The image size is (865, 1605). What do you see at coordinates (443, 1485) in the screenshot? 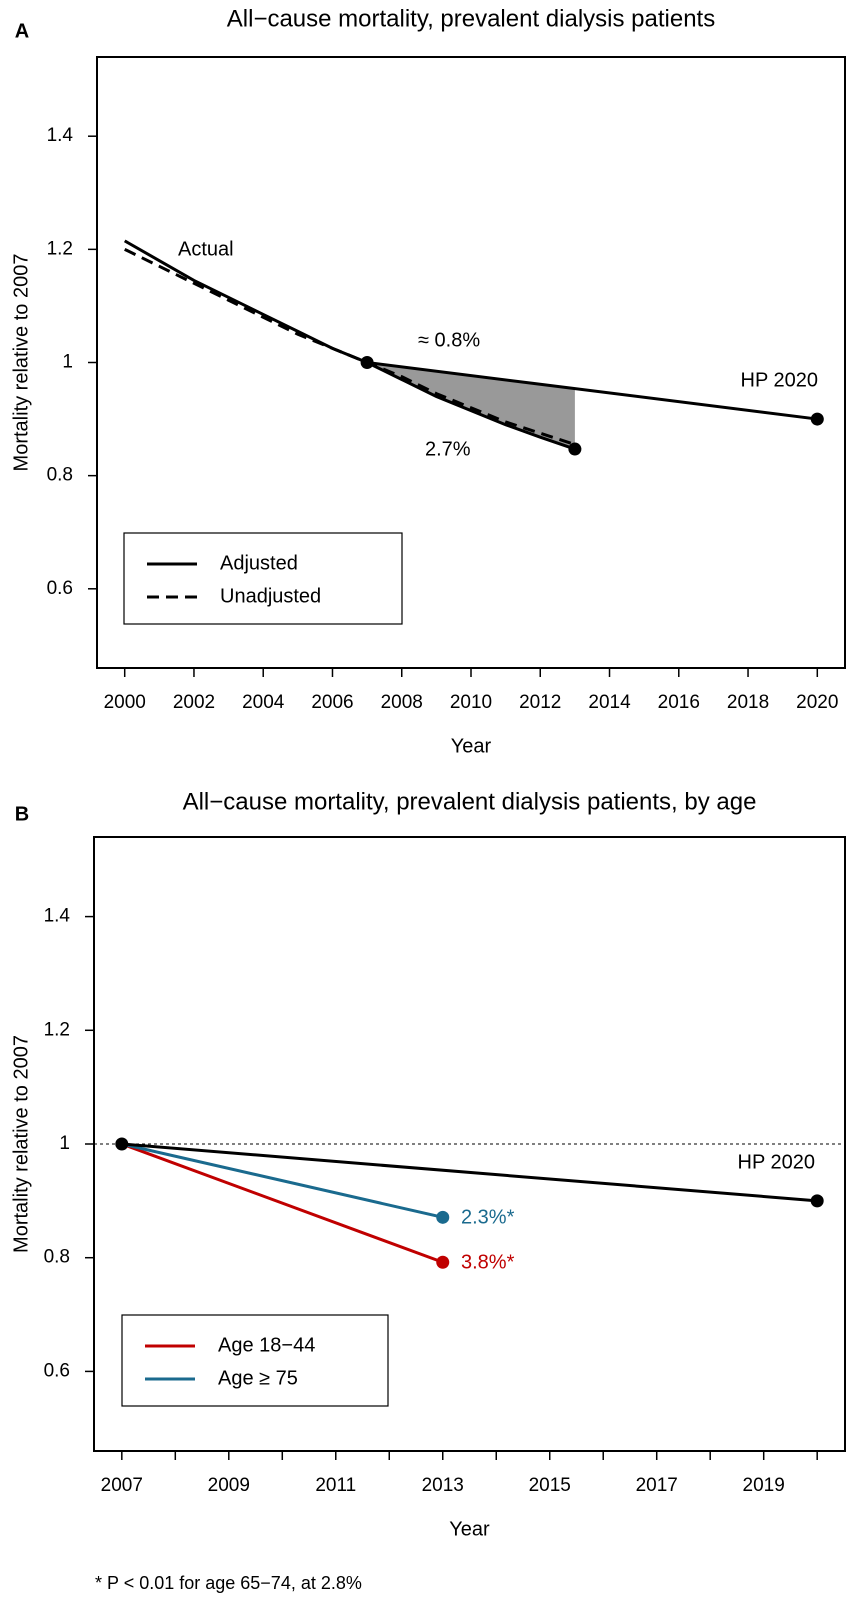
I see `x-tick-label: 2013` at bounding box center [443, 1485].